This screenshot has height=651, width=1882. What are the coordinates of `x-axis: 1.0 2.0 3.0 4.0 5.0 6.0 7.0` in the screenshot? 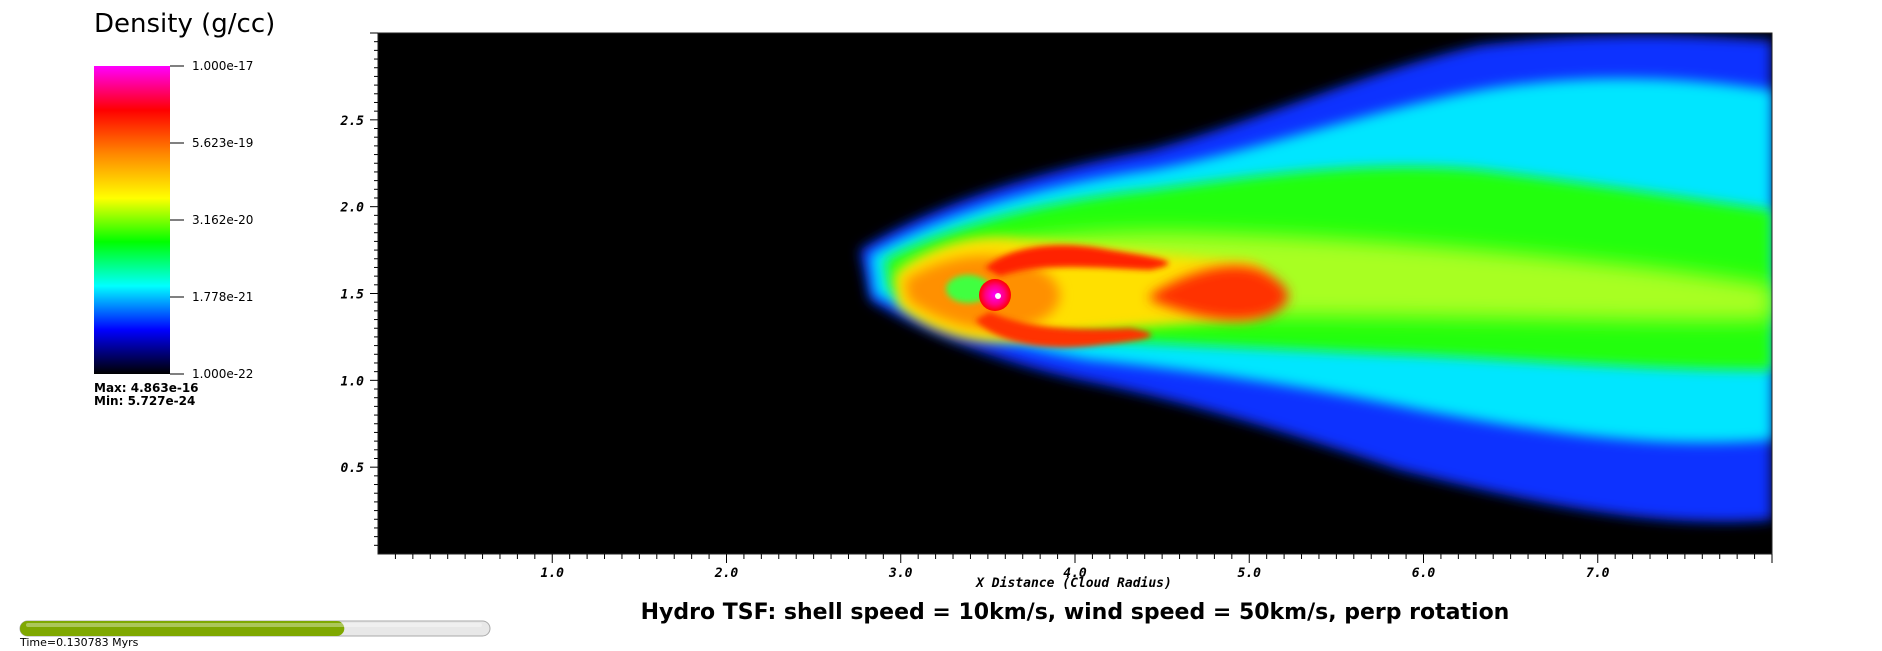 It's located at (1083, 567).